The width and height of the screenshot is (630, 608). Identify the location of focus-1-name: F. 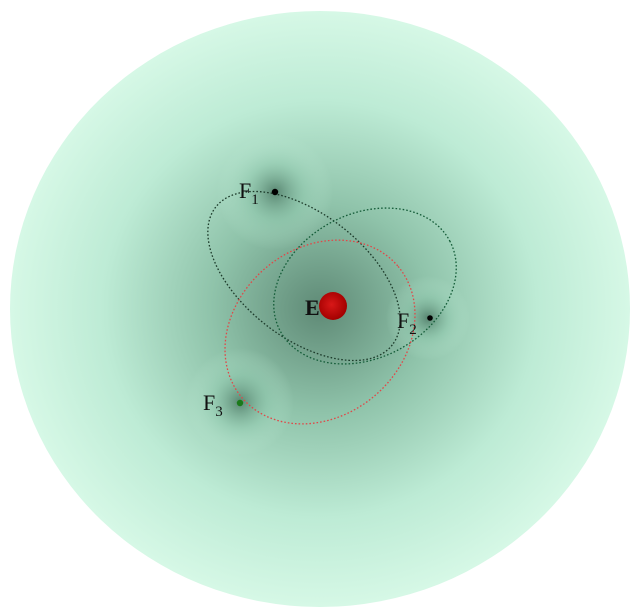
(245, 190).